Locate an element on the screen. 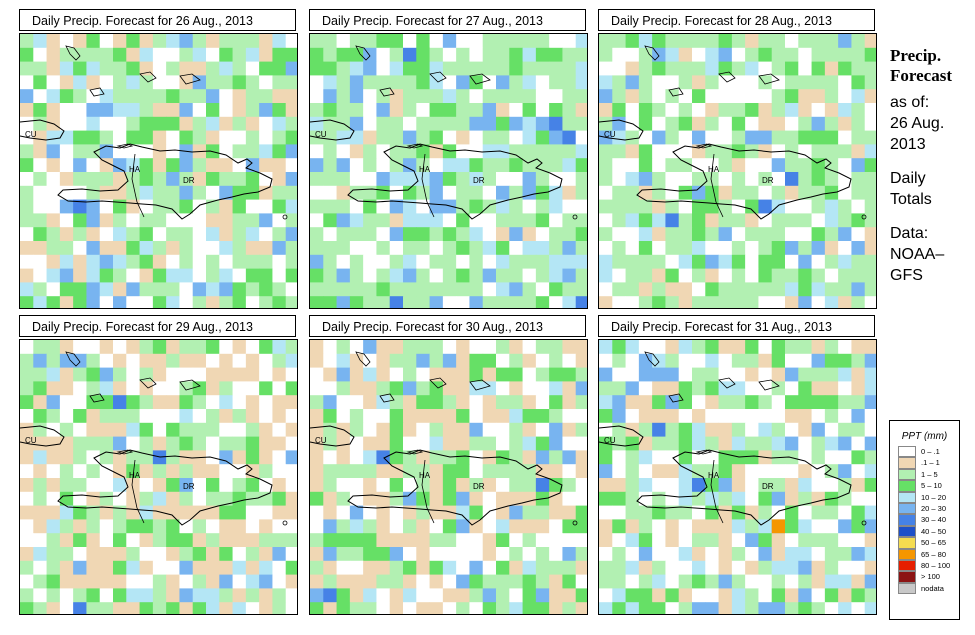  info-data-line3: GFS is located at coordinates (906, 275).